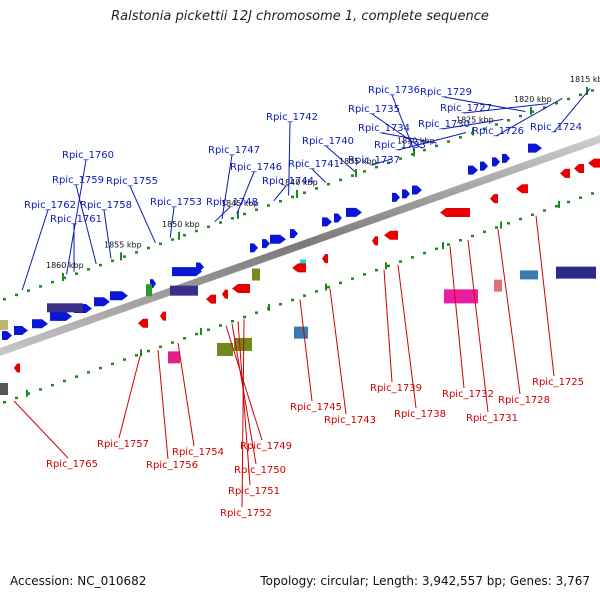 The image size is (600, 600). What do you see at coordinates (524, 400) in the screenshot?
I see `gene-label-reverse: Rpic_1728` at bounding box center [524, 400].